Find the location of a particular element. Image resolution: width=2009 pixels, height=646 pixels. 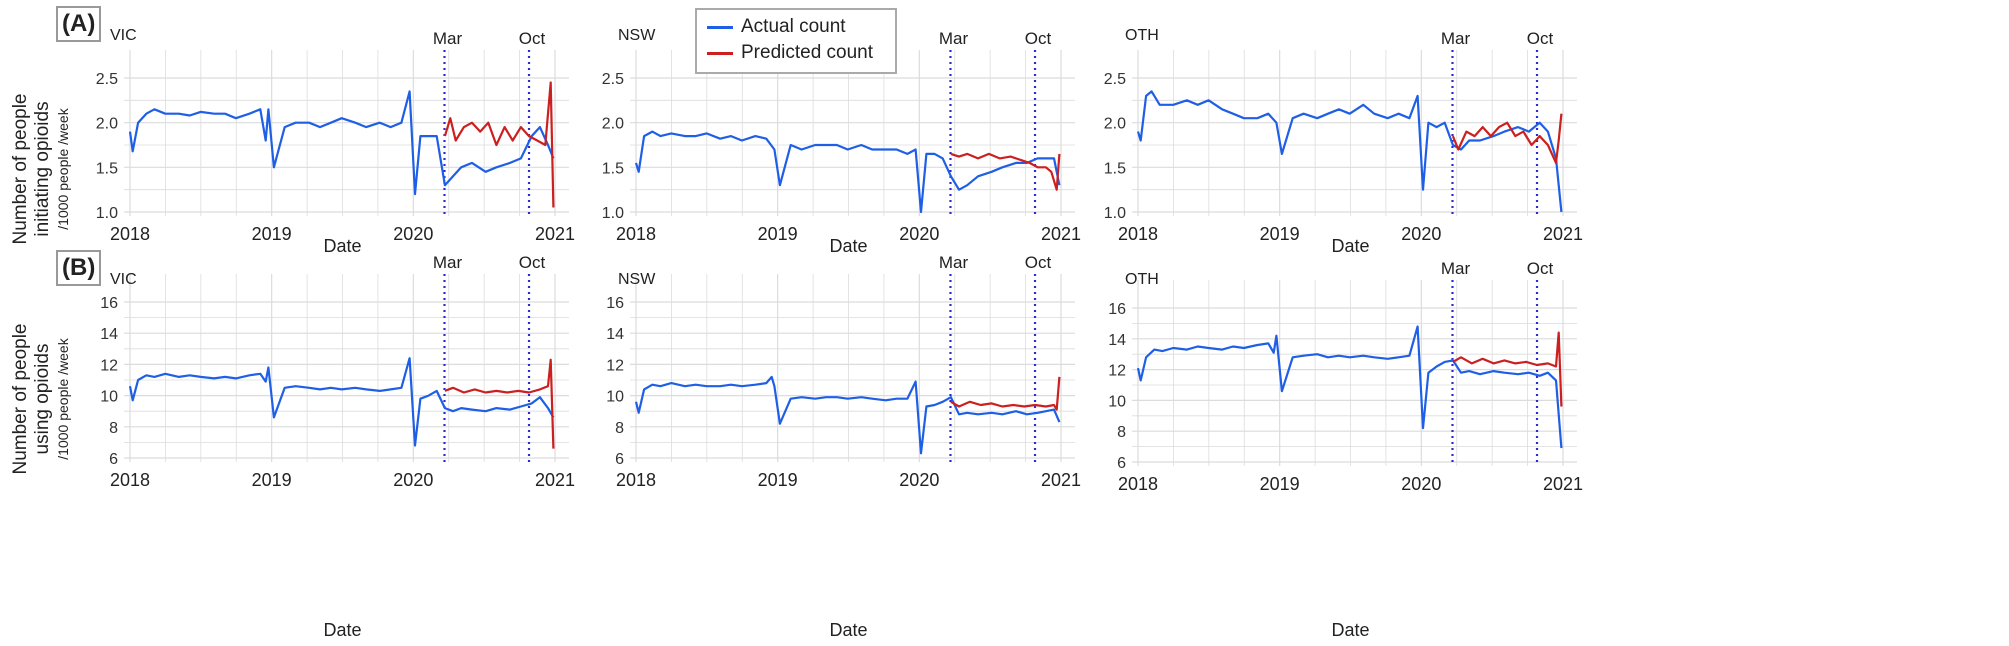

legend-item-actual: Actual count is located at coordinates (776, 27).